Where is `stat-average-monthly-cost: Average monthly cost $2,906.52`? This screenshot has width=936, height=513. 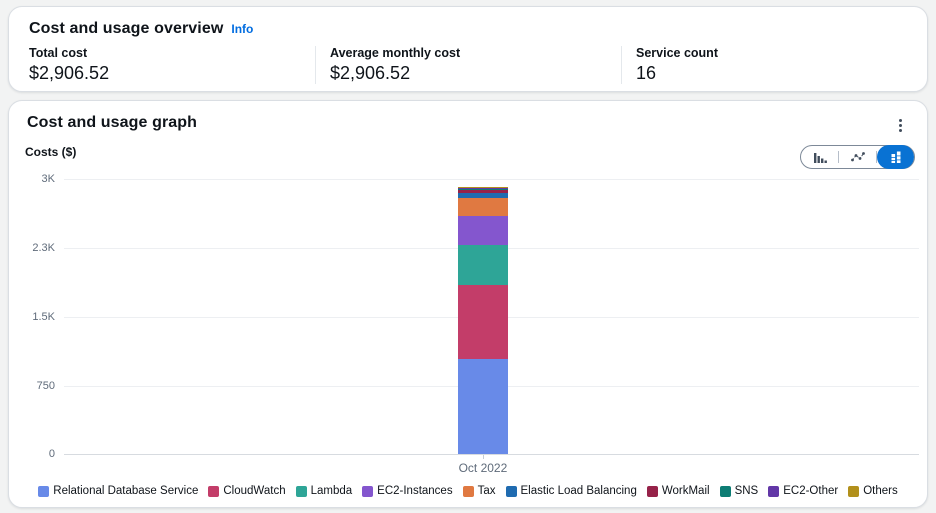 stat-average-monthly-cost: Average monthly cost $2,906.52 is located at coordinates (468, 65).